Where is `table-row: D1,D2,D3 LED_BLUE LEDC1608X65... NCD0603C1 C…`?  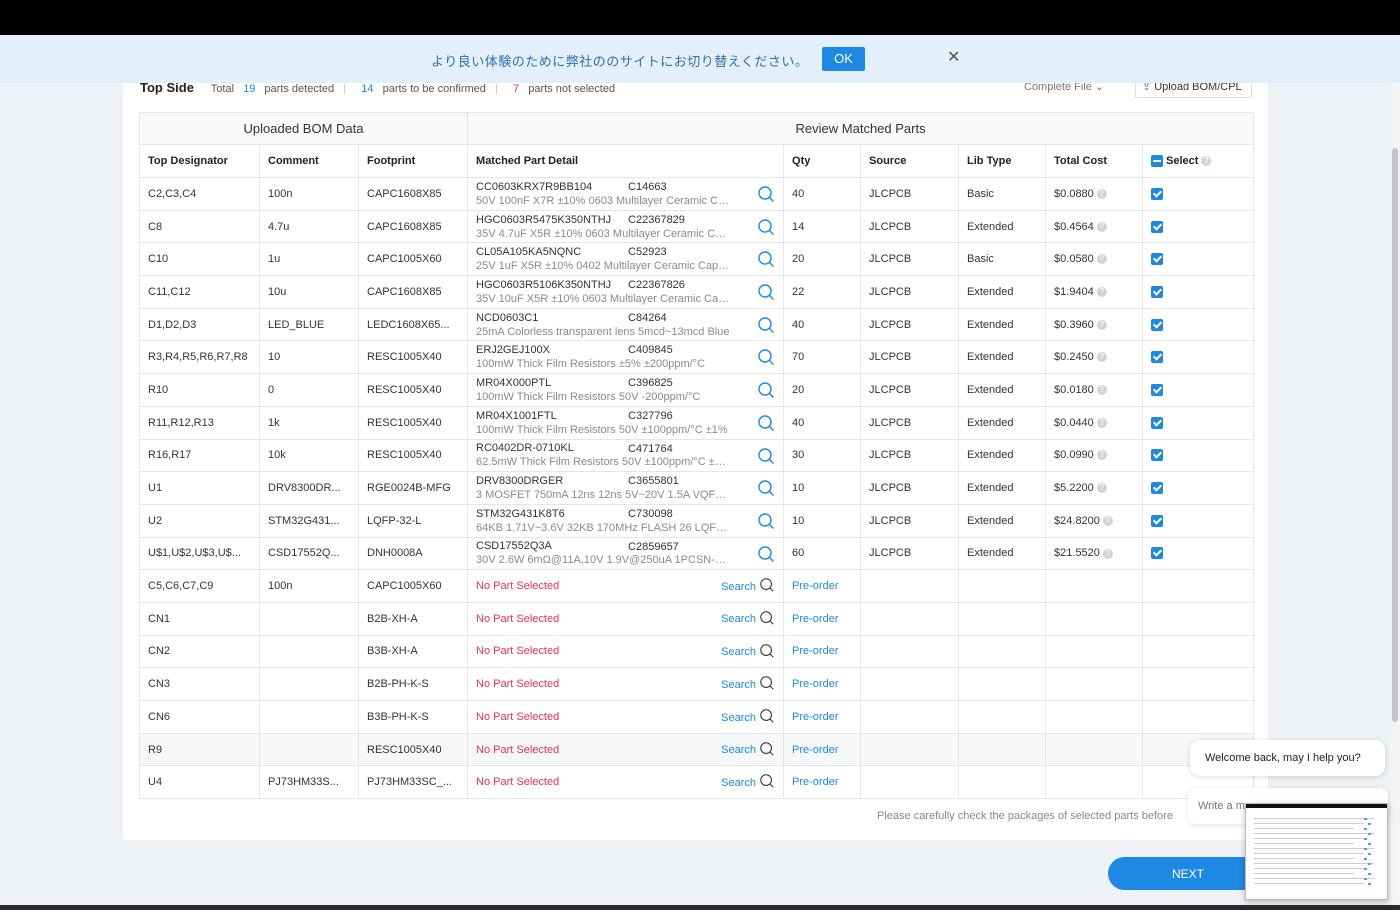 table-row: D1,D2,D3 LED_BLUE LEDC1608X65... NCD0603C1 C… is located at coordinates (697, 324).